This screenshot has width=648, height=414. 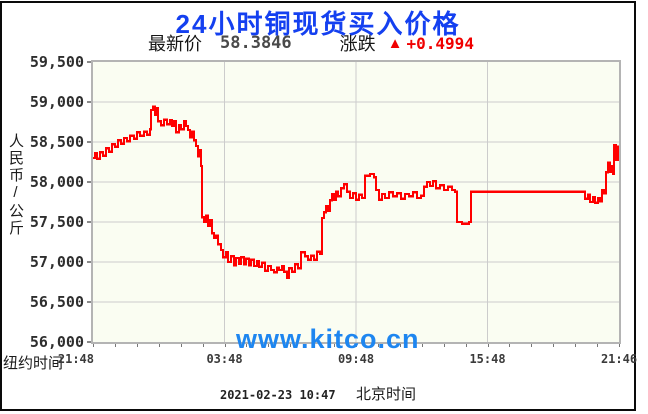 What do you see at coordinates (56, 302) in the screenshot?
I see `y-axis-label: 56,500` at bounding box center [56, 302].